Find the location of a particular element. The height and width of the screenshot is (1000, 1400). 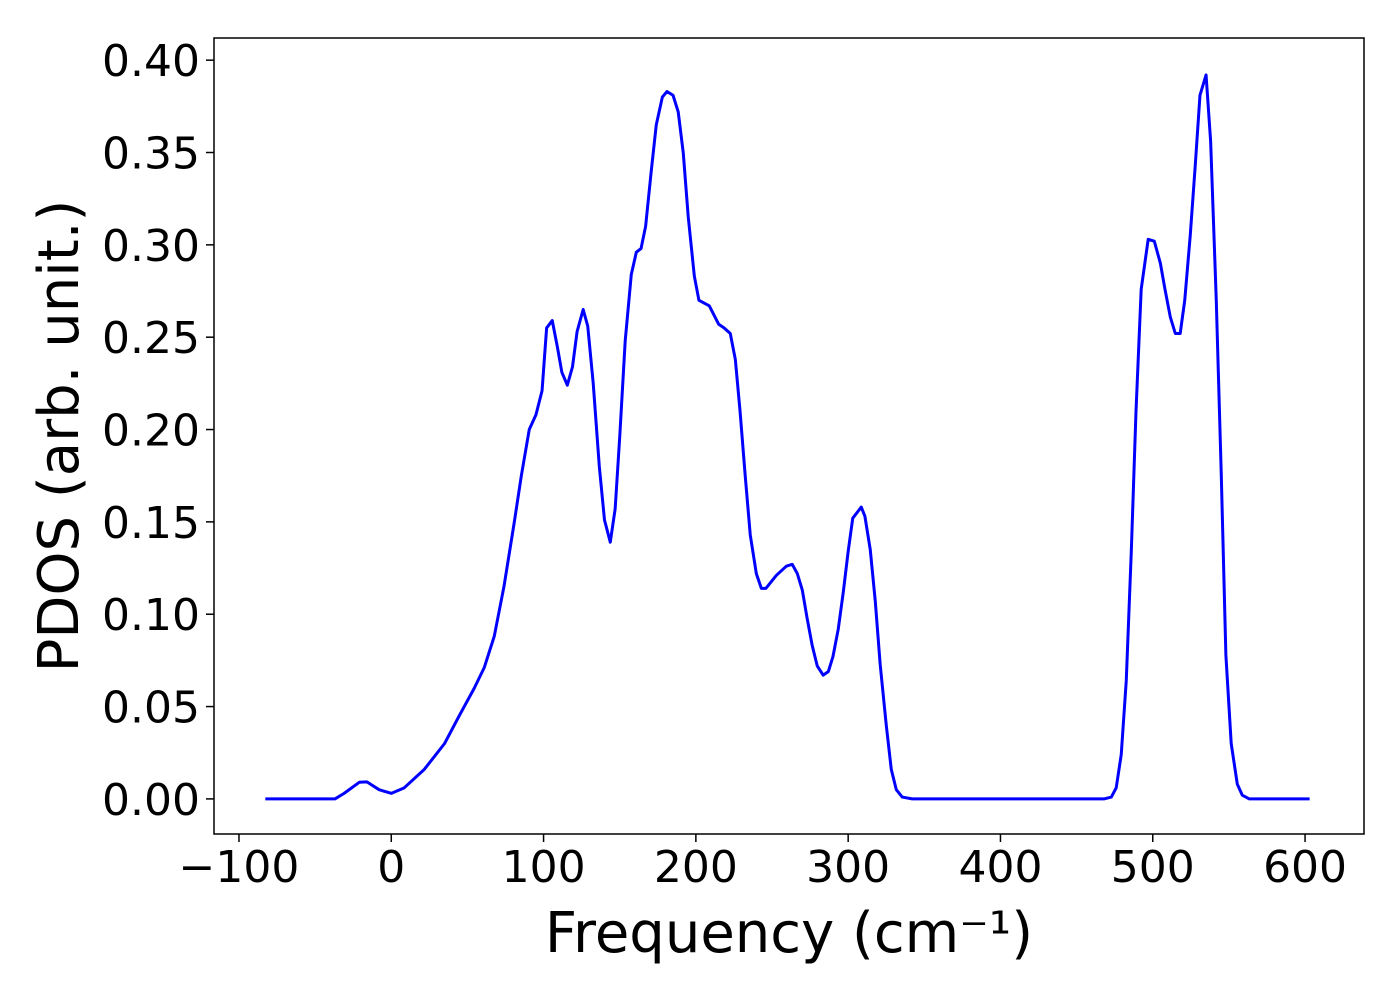

y-tick-label: 0.40 is located at coordinates (151, 61).